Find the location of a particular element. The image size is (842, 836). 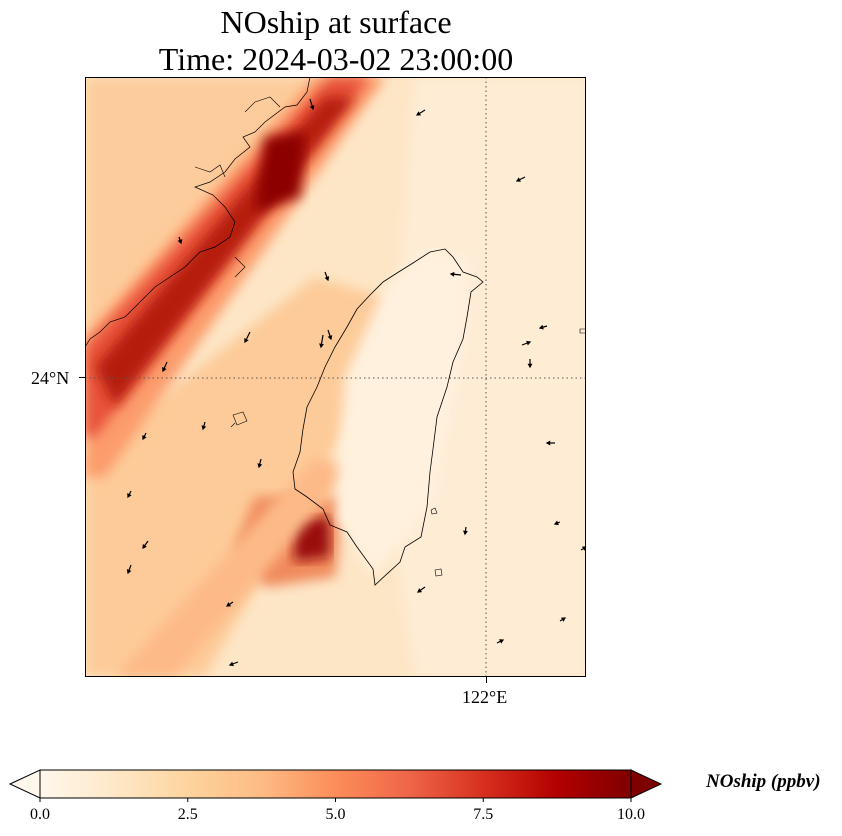

taiwan-coastline is located at coordinates (388, 417).